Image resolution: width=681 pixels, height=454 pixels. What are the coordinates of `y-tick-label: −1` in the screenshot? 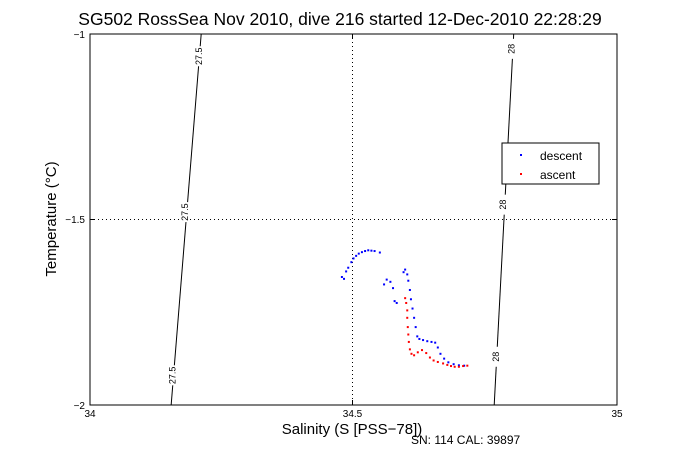 It's located at (80, 35).